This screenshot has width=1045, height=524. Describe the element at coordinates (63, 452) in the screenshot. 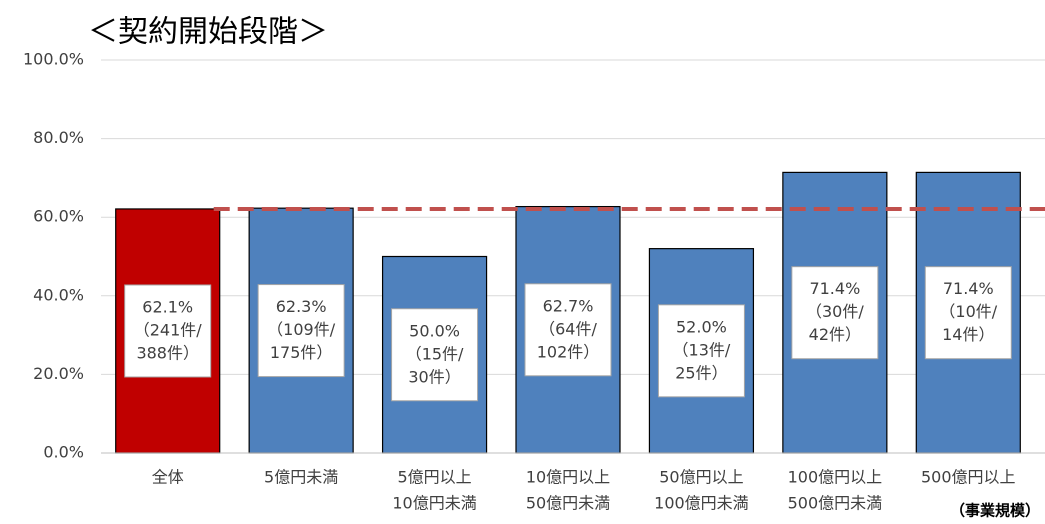

I see `y-tick-label: 0.0%` at that location.